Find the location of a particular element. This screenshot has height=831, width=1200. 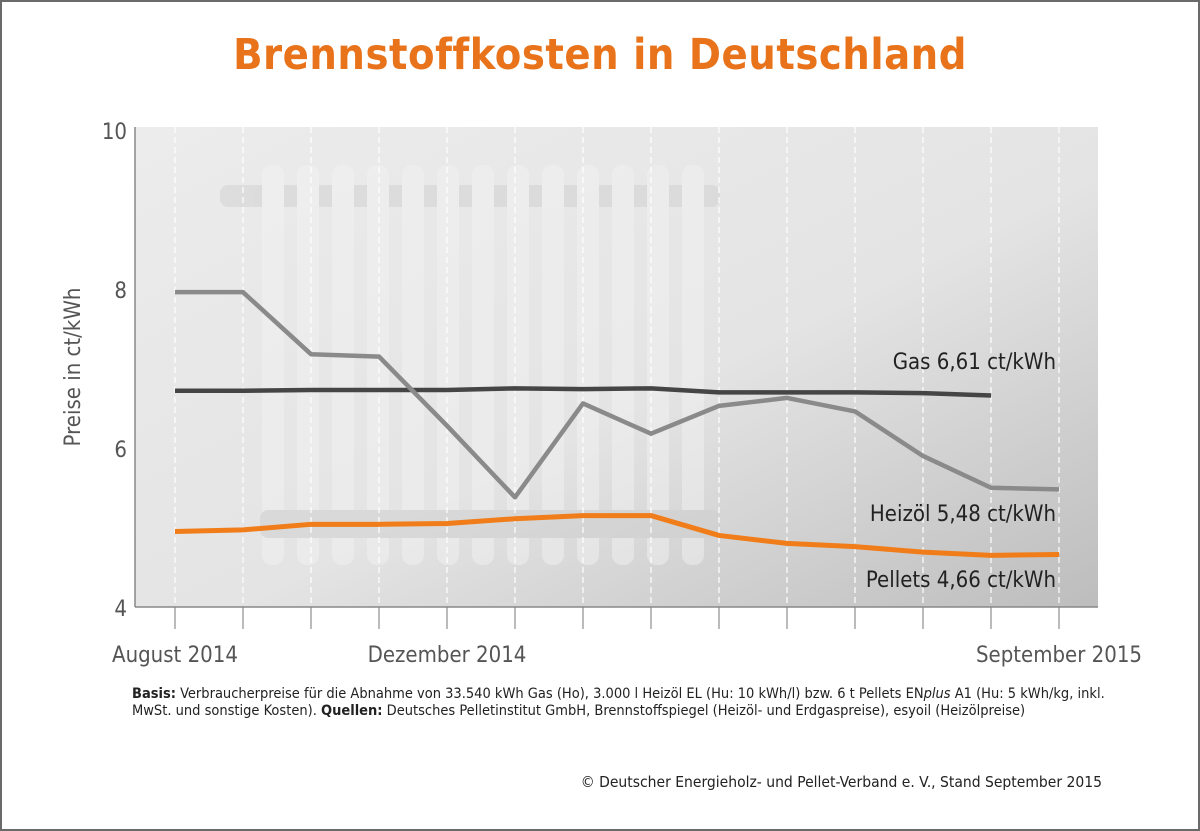

y-axis-label: Preise in ct/kWh is located at coordinates (73, 367).